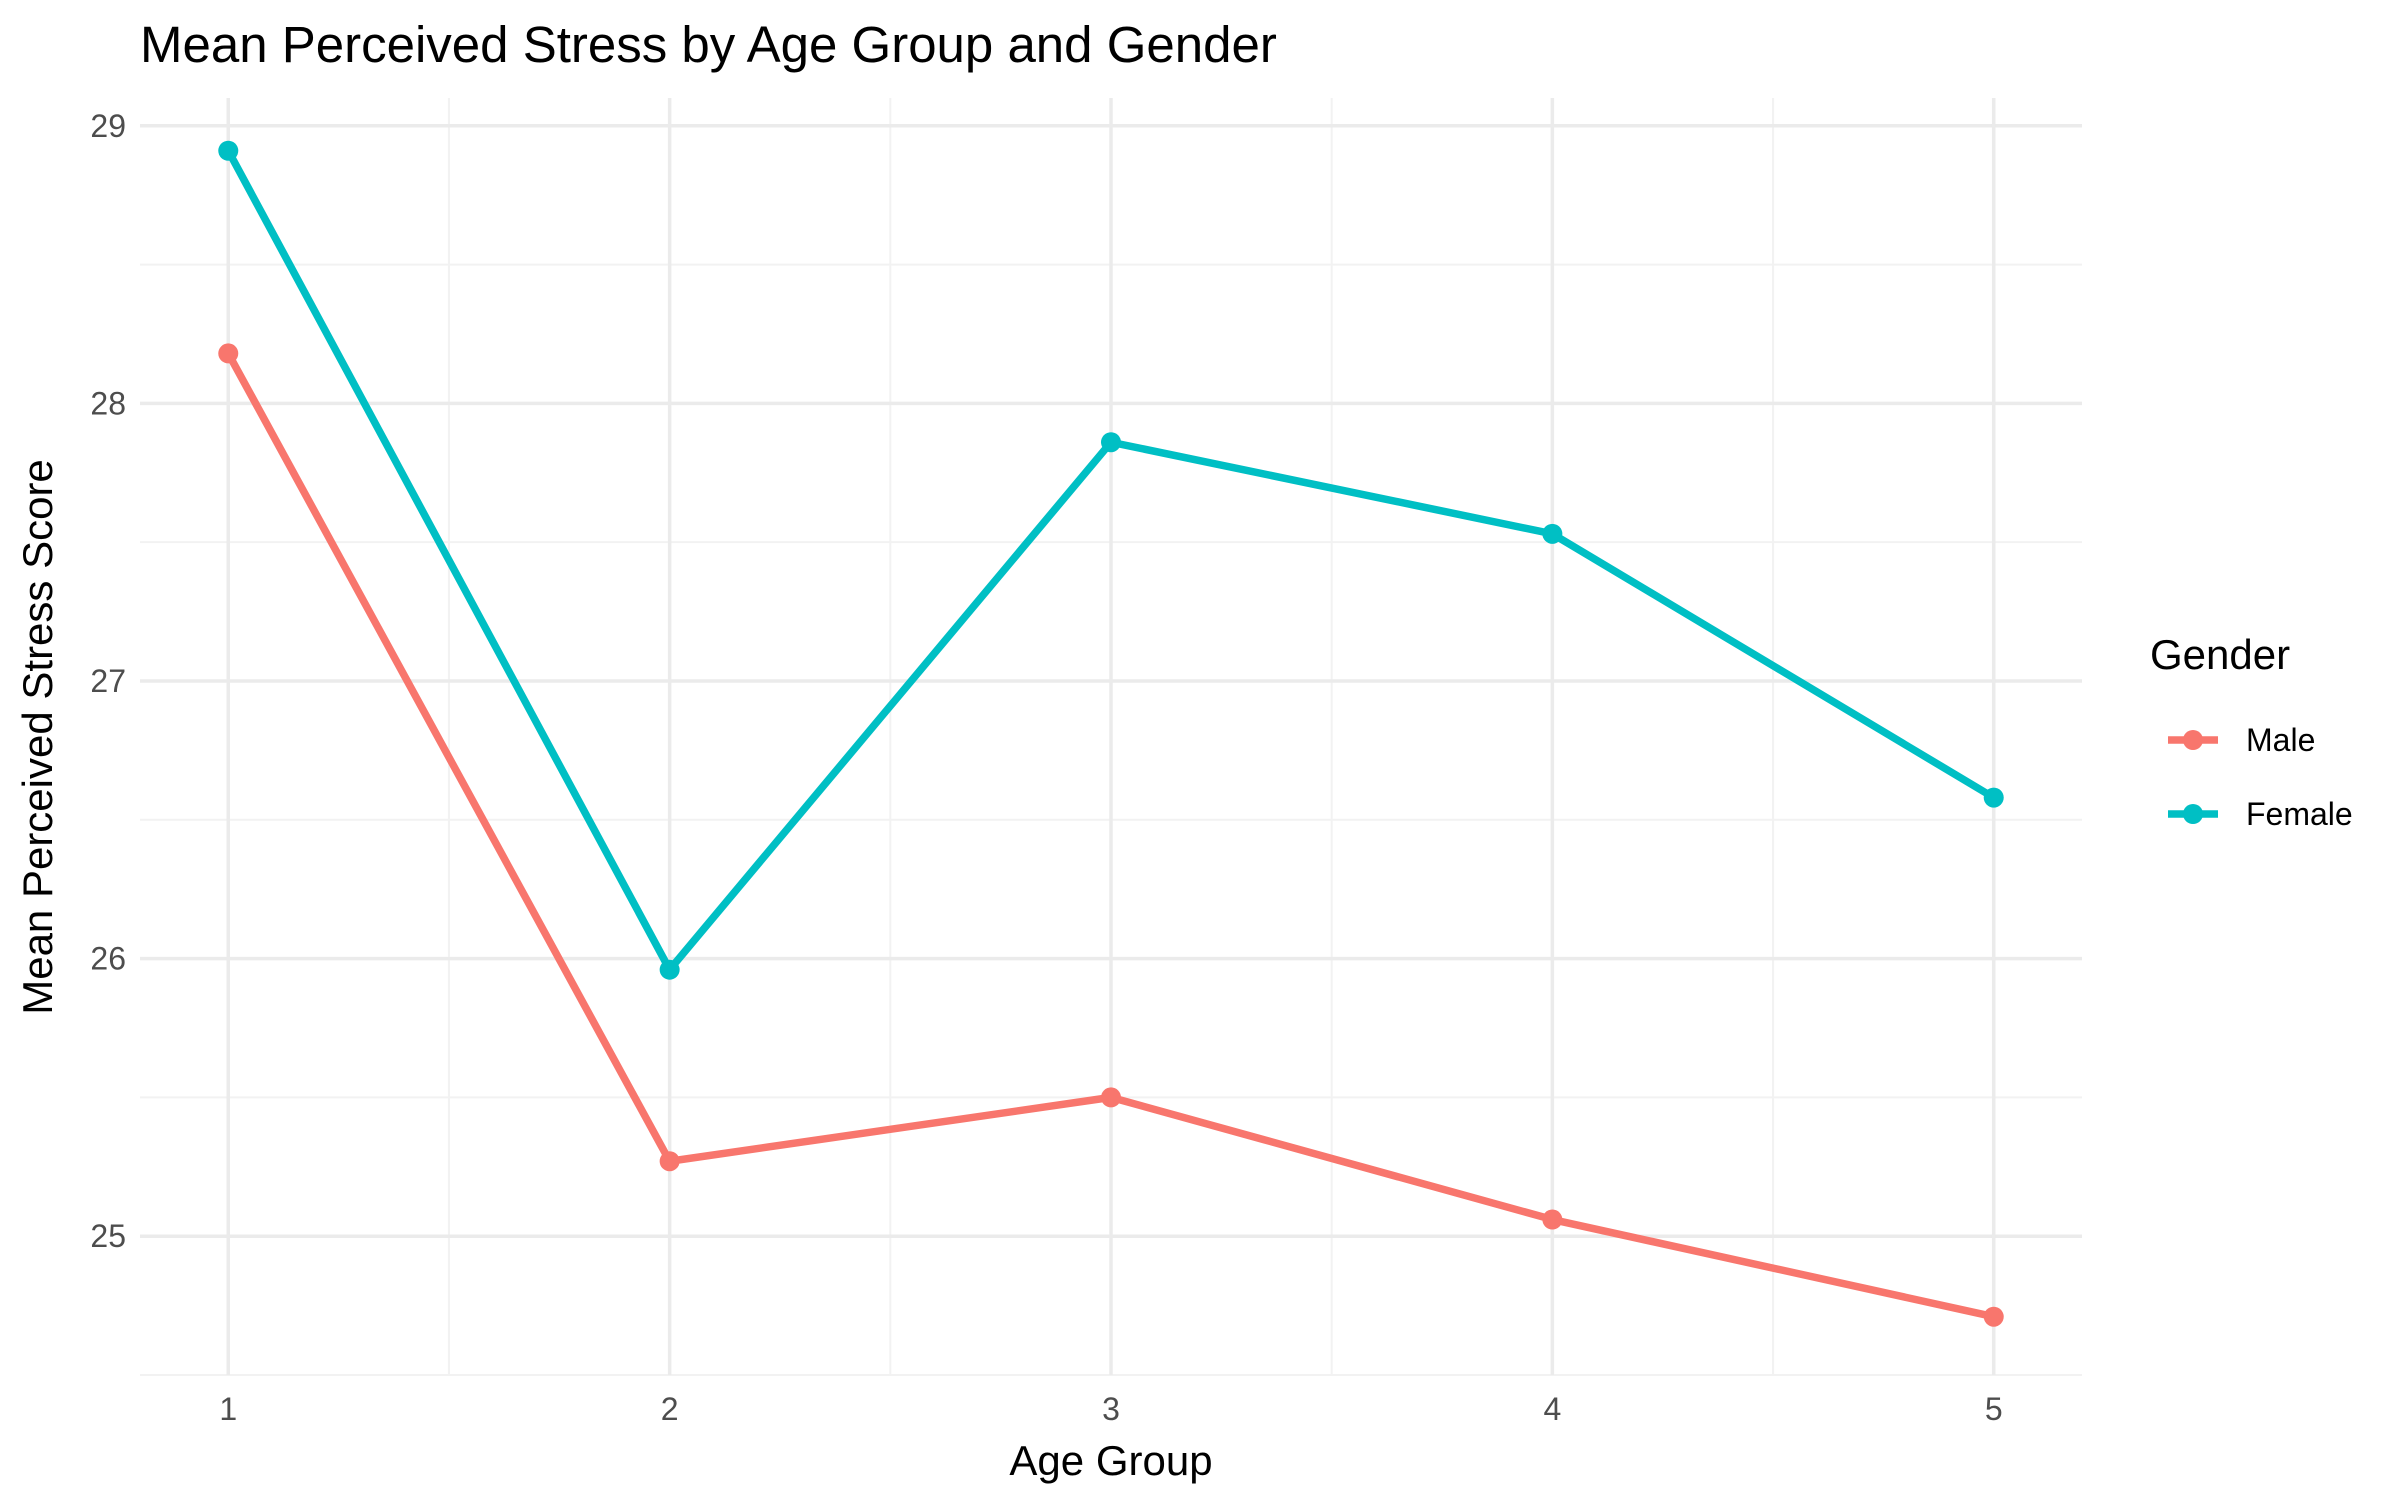  What do you see at coordinates (108, 403) in the screenshot?
I see `y-tick-label: 28` at bounding box center [108, 403].